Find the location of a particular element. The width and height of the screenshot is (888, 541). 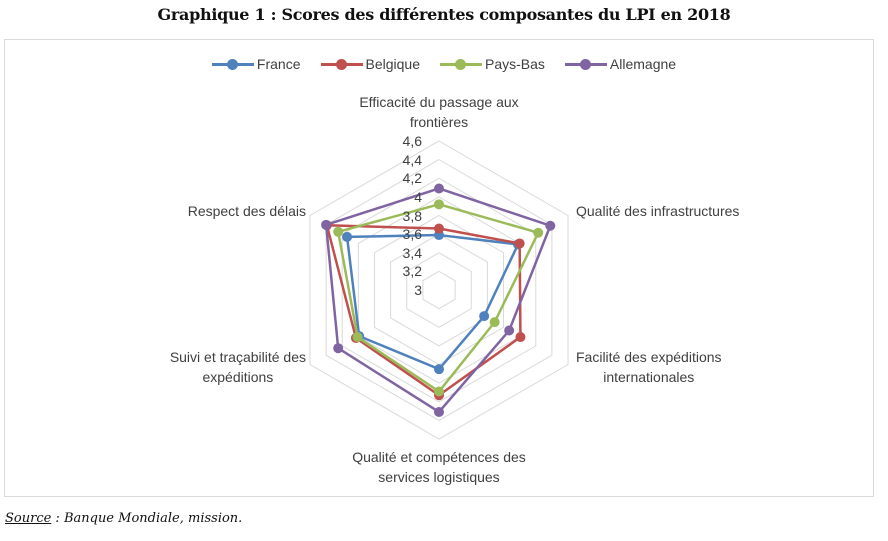

axis-label: Qualité des infrastructures is located at coordinates (657, 211).